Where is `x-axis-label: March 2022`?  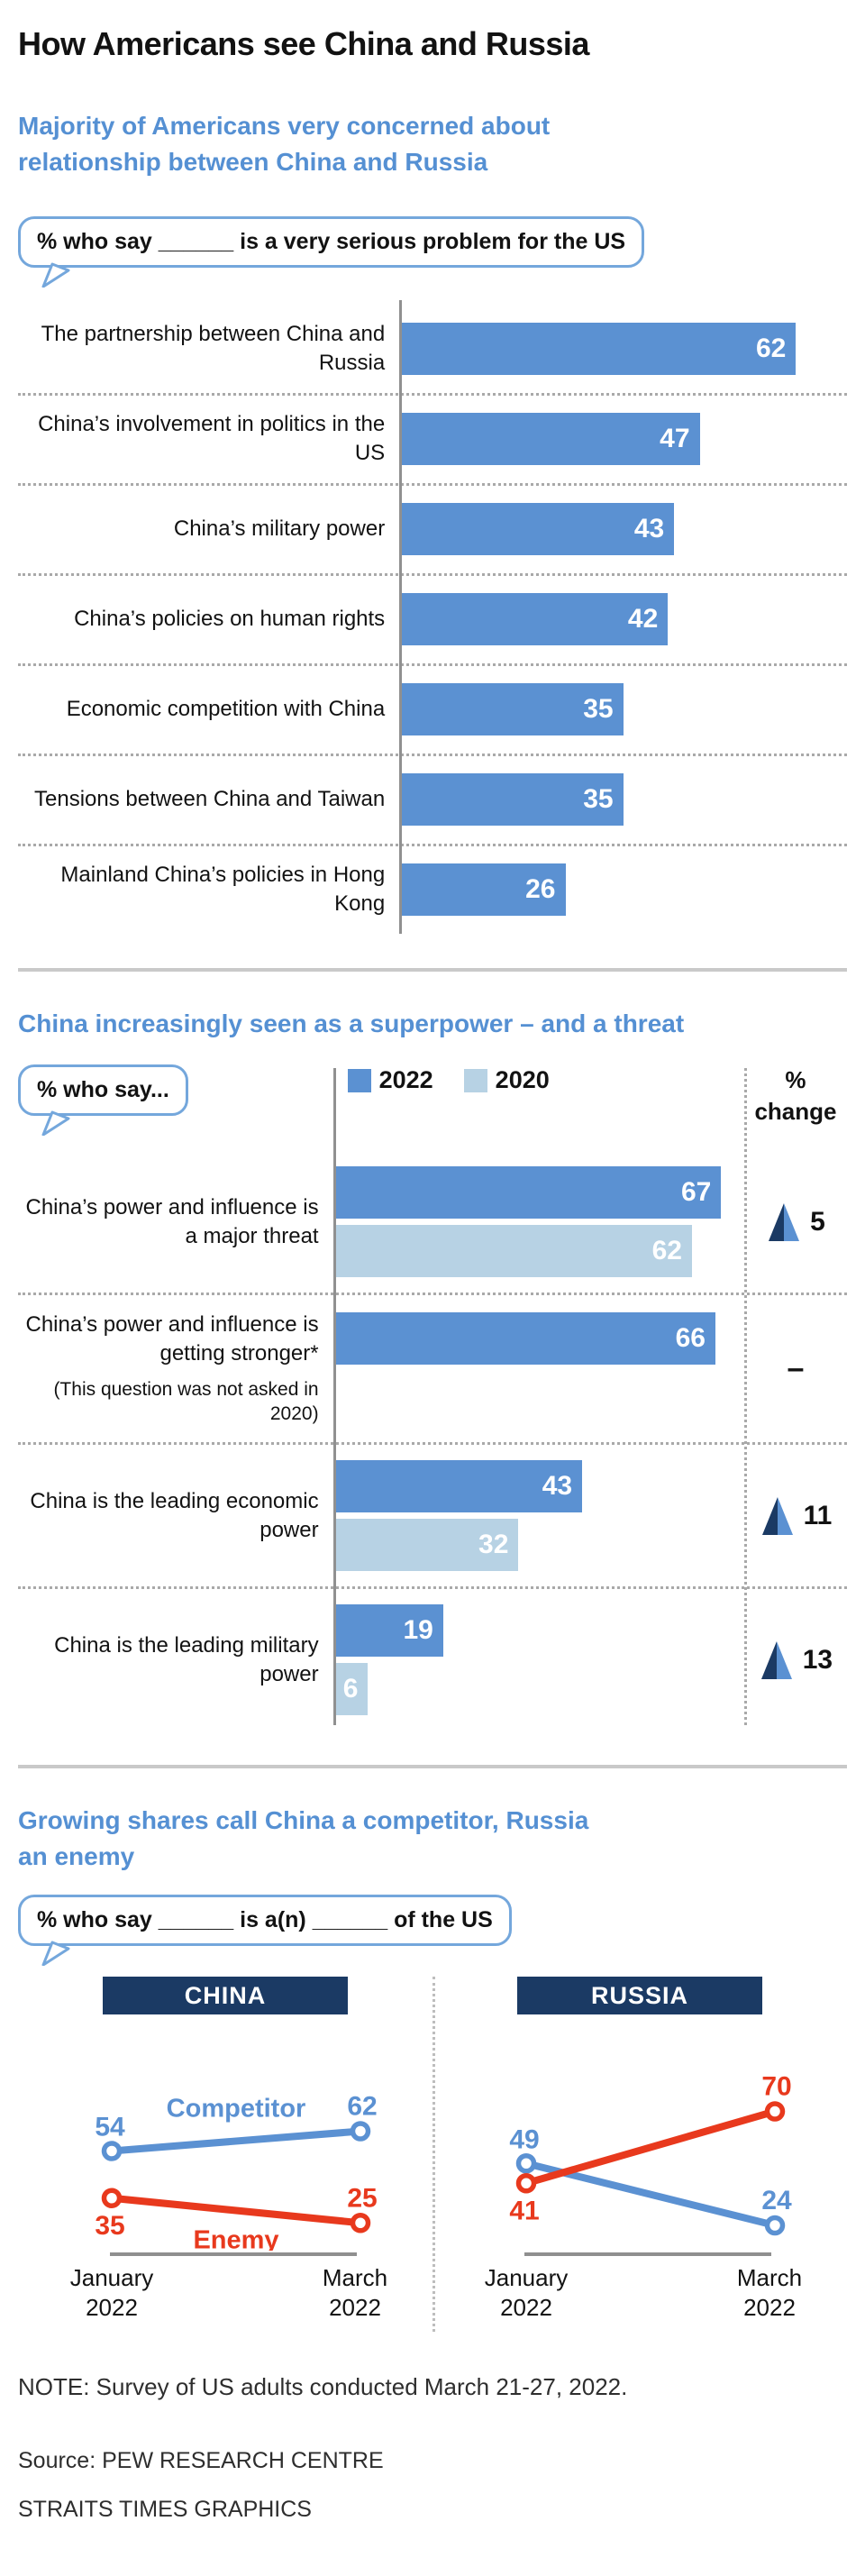
x-axis-label: March 2022 is located at coordinates (769, 2292).